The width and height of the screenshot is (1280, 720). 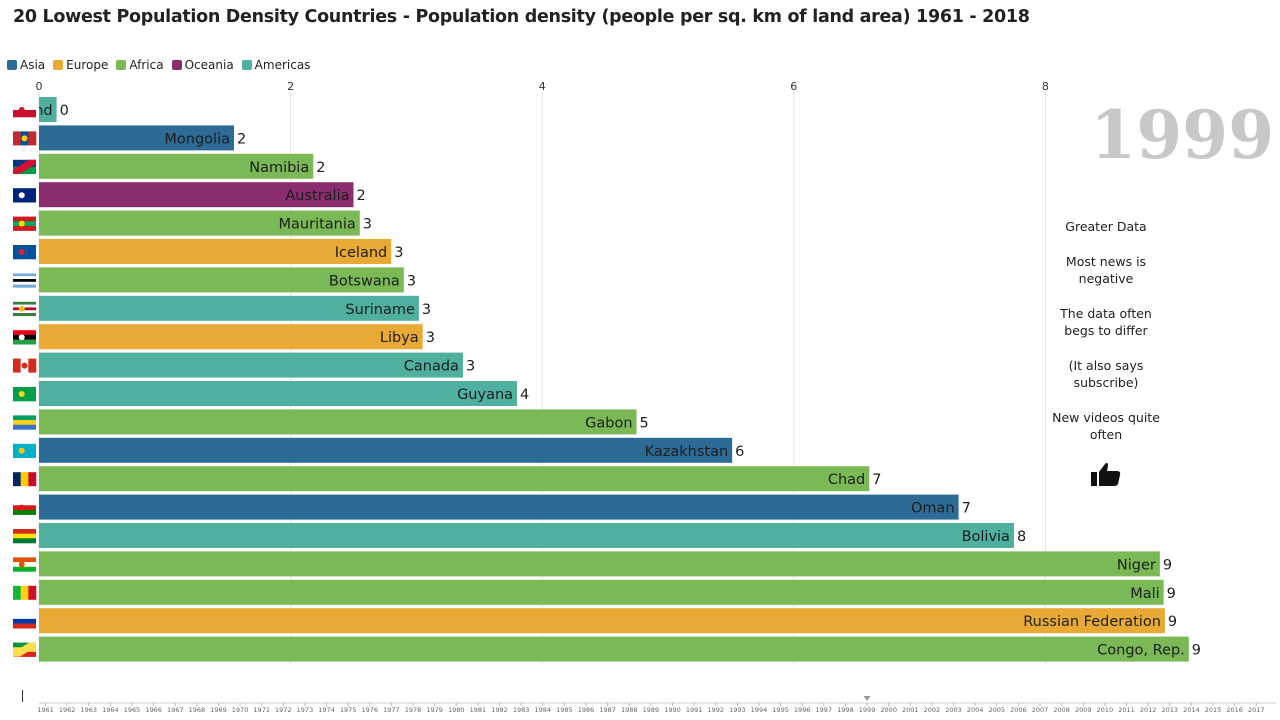 What do you see at coordinates (802, 710) in the screenshot?
I see `timeline-year-label: 1996` at bounding box center [802, 710].